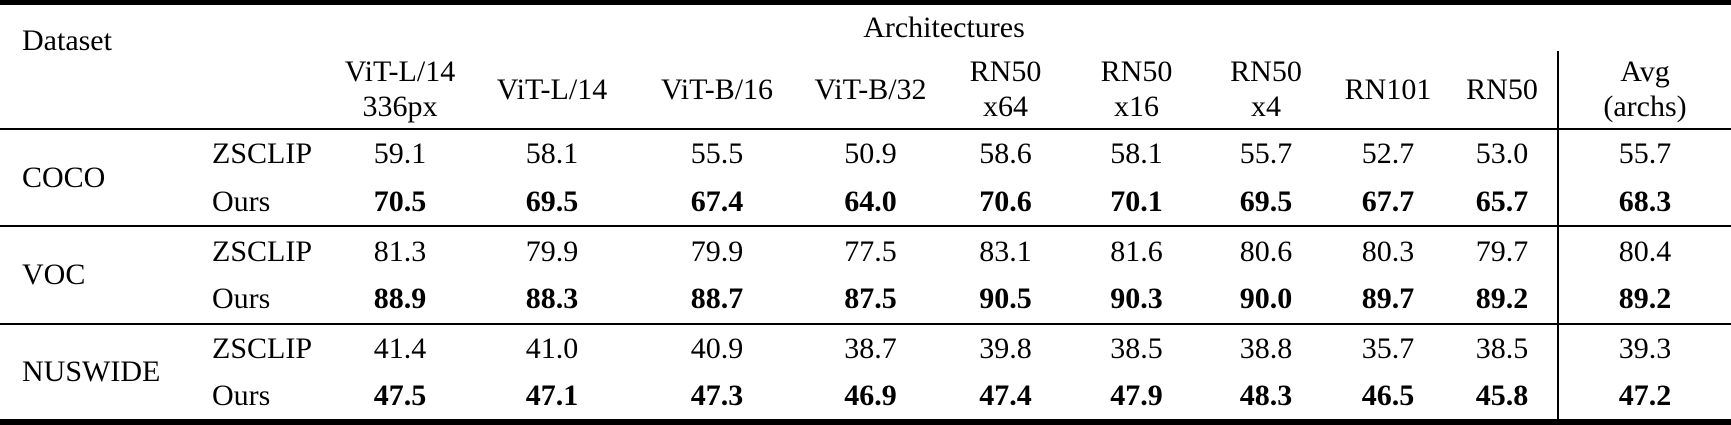 This screenshot has height=425, width=1731. What do you see at coordinates (1644, 27) in the screenshot?
I see `avg-header-spacer` at bounding box center [1644, 27].